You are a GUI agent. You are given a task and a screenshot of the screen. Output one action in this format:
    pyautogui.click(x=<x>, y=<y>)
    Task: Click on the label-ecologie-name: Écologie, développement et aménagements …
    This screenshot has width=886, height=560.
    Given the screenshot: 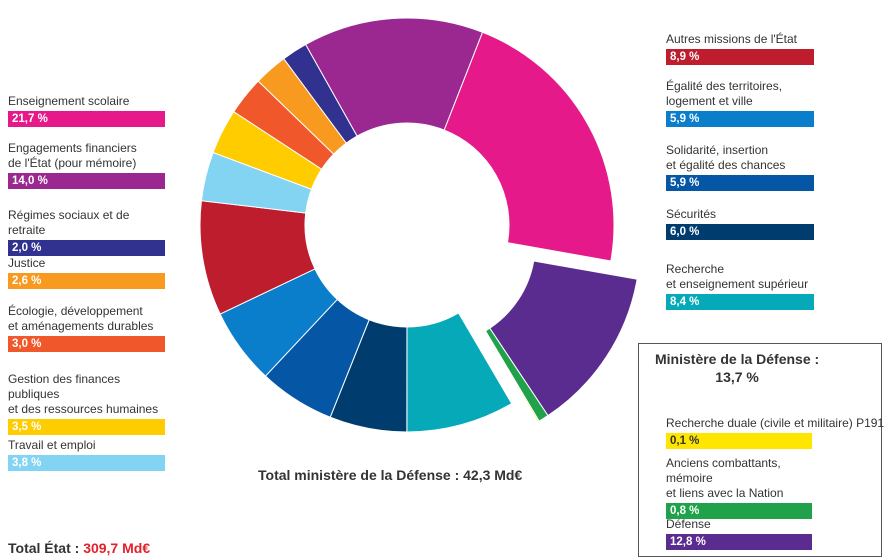 What is the action you would take?
    pyautogui.click(x=81, y=318)
    